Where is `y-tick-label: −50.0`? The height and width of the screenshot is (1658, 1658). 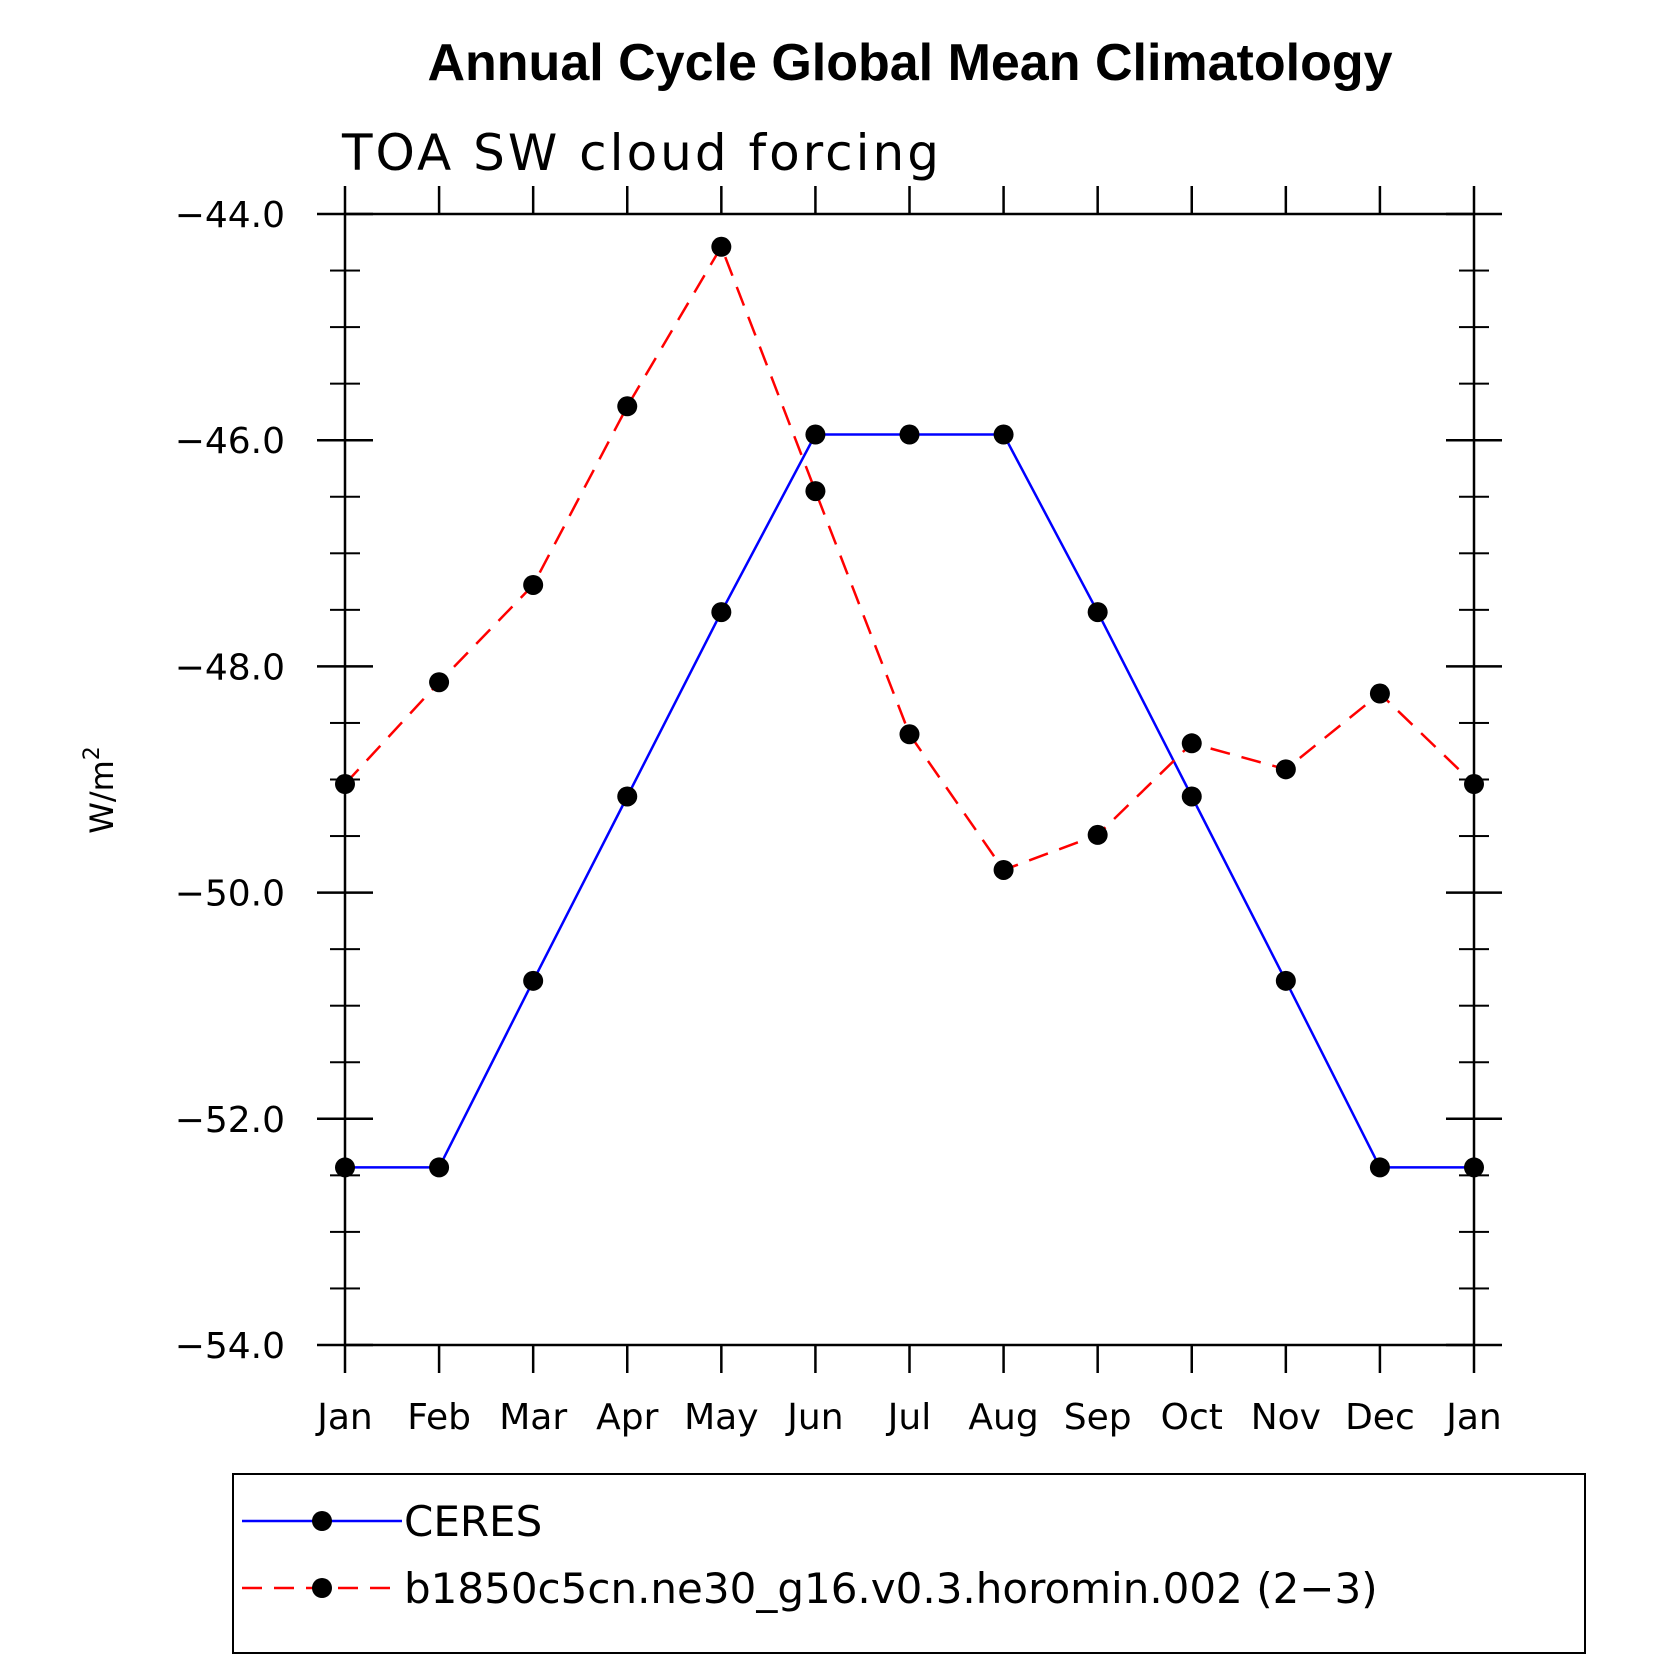
y-tick-label: −50.0 is located at coordinates (230, 894).